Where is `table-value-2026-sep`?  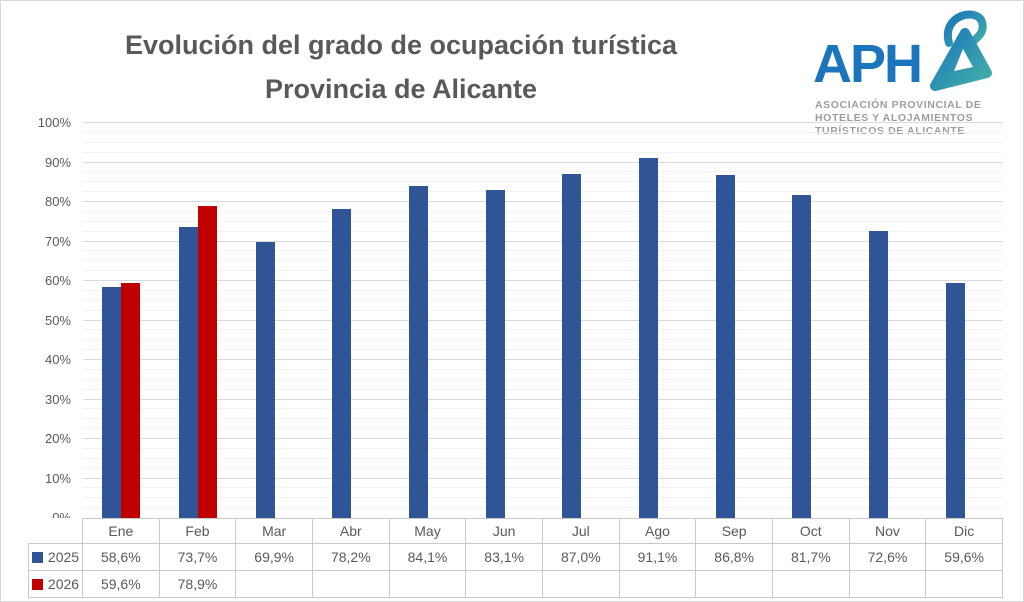 table-value-2026-sep is located at coordinates (734, 584).